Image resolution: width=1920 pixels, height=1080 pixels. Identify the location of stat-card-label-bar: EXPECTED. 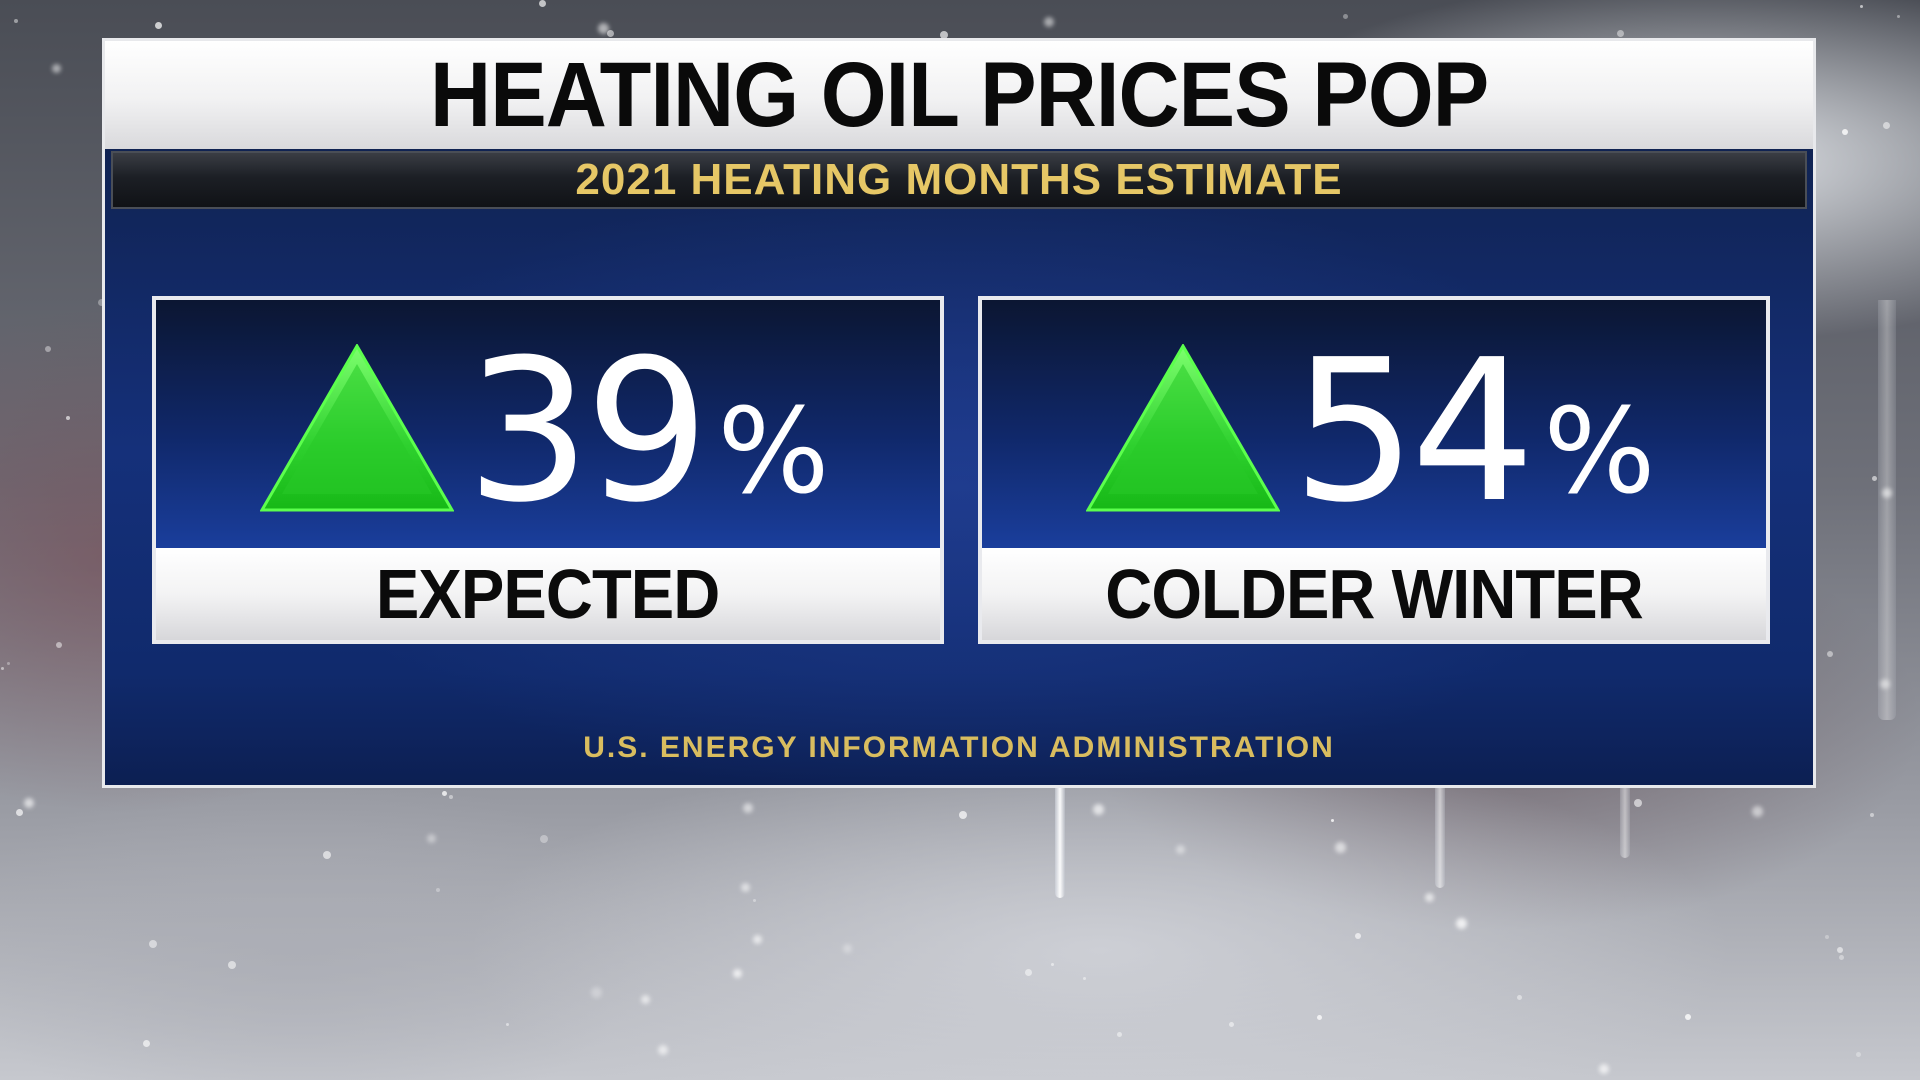
(548, 594).